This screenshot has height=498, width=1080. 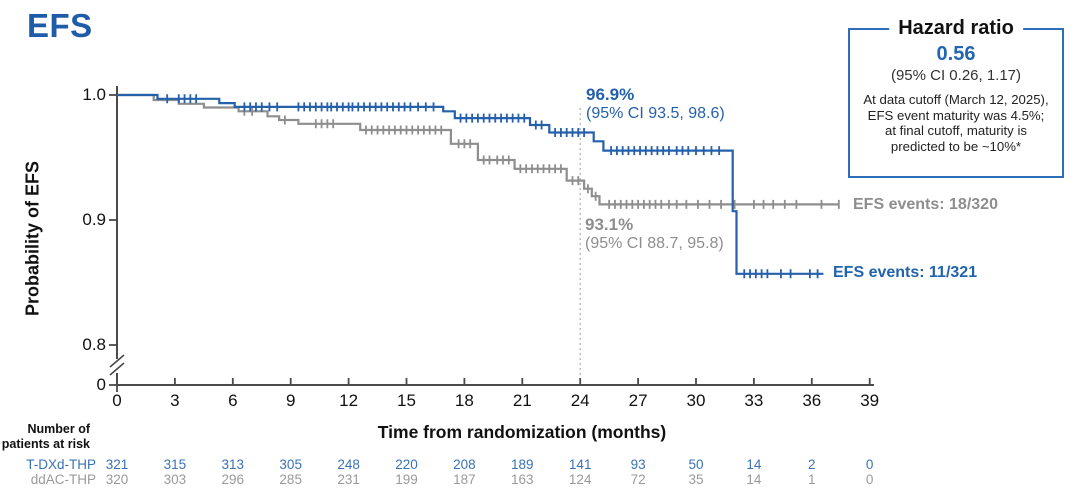 I want to click on at-risk-value: 285, so click(x=290, y=479).